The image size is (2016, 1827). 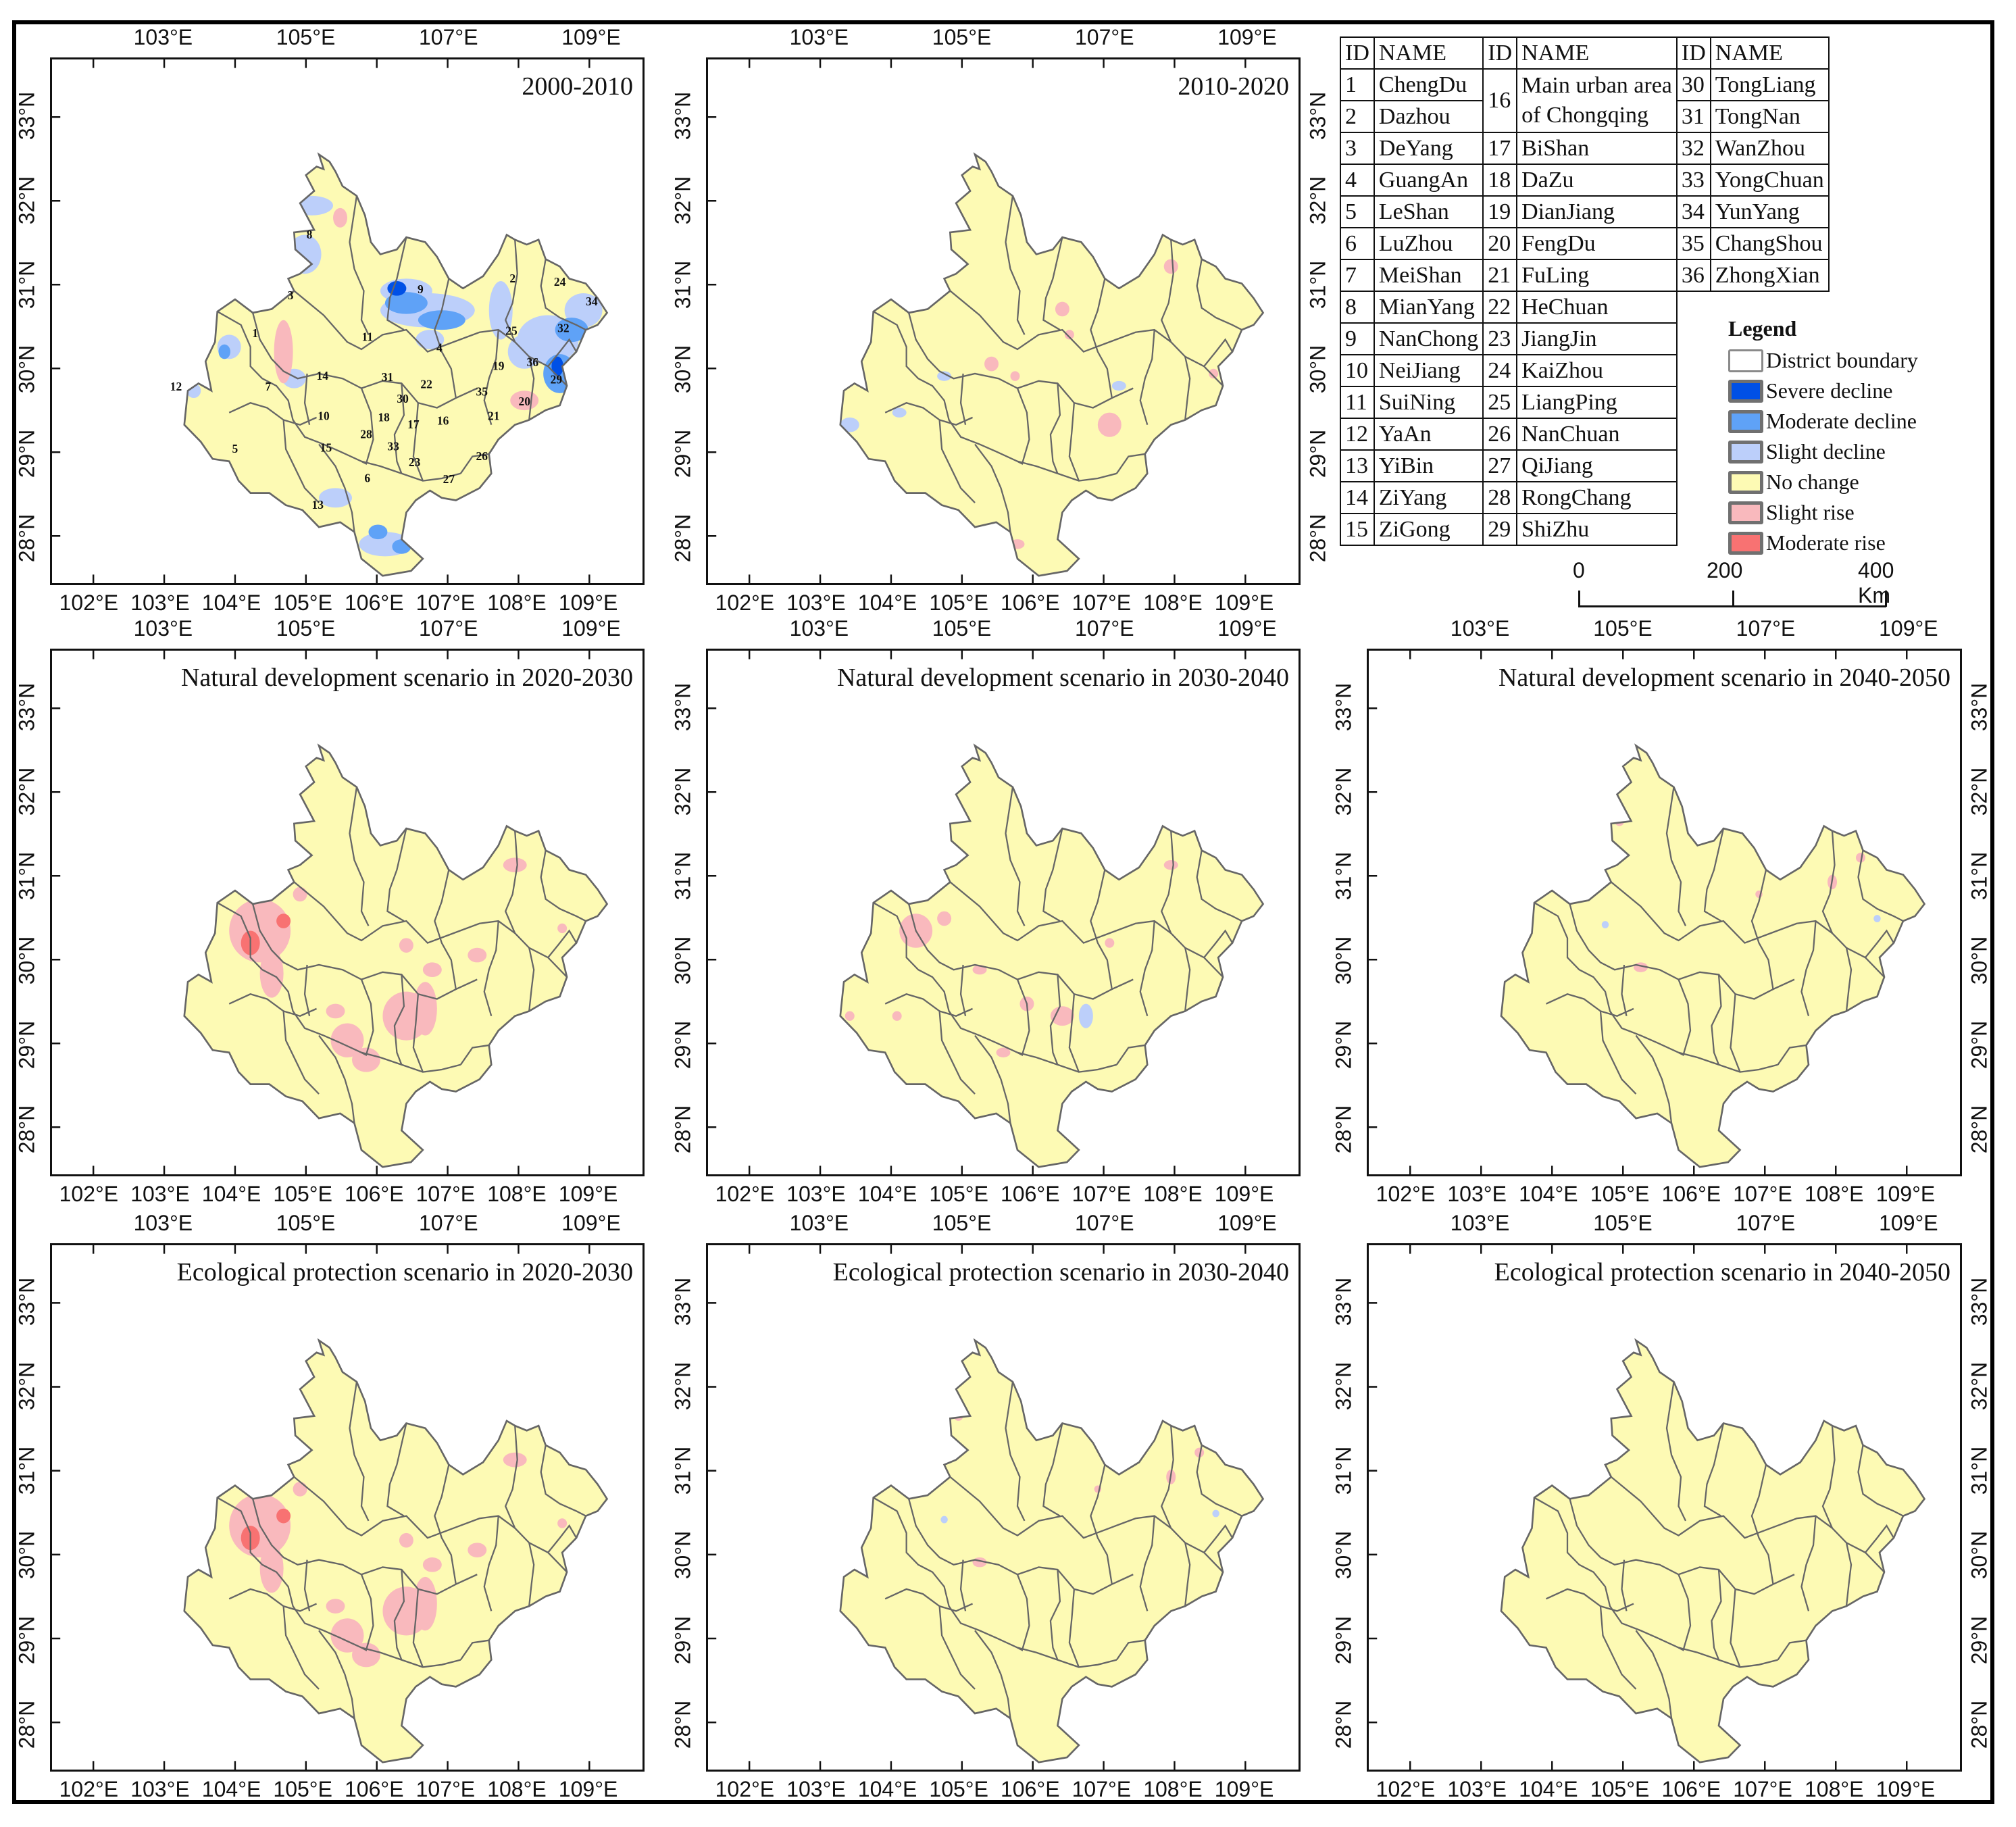 What do you see at coordinates (1841, 421) in the screenshot?
I see `legend-label: Moderate decline` at bounding box center [1841, 421].